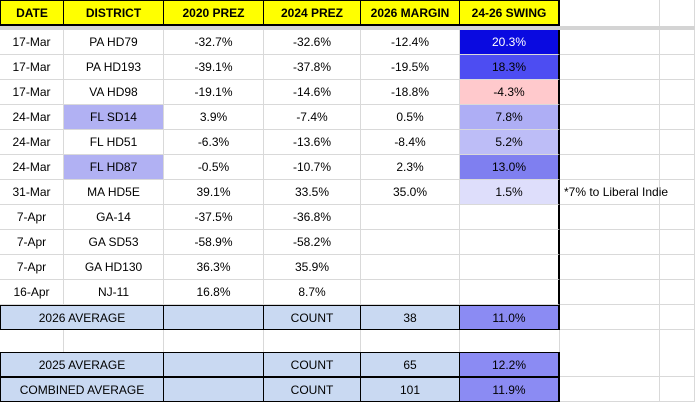 This screenshot has height=402, width=695. I want to click on cell-date: 24-Mar, so click(32, 117).